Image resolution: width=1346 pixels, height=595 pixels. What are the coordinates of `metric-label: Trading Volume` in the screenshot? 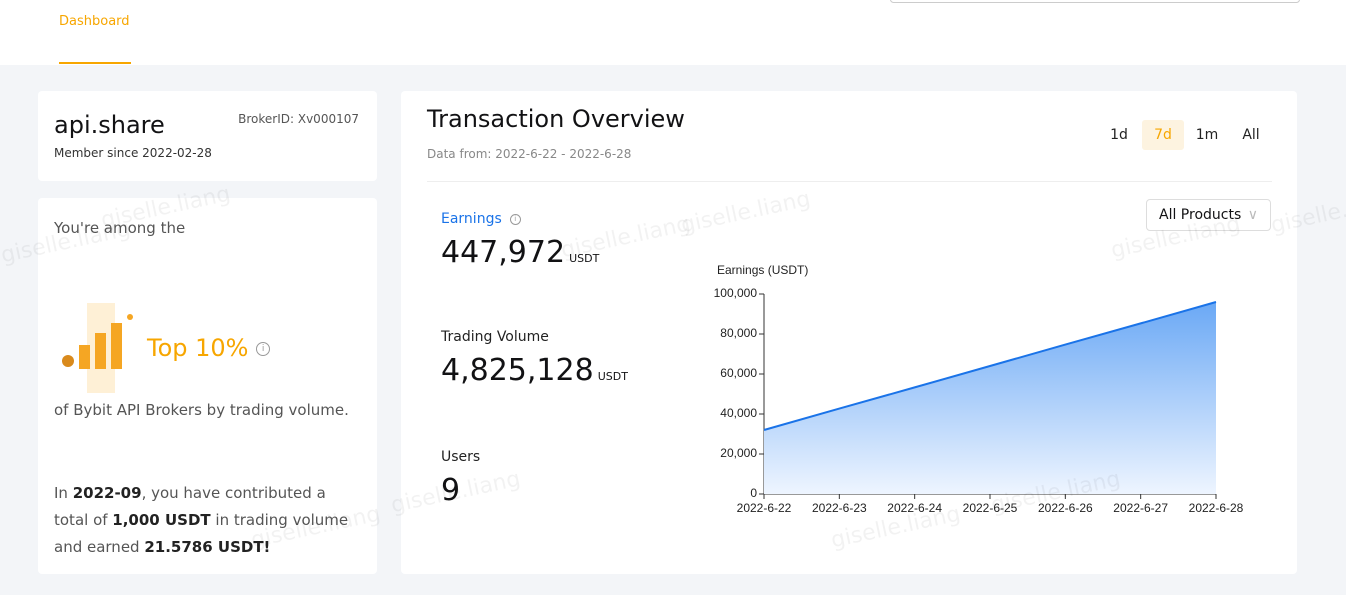 It's located at (495, 337).